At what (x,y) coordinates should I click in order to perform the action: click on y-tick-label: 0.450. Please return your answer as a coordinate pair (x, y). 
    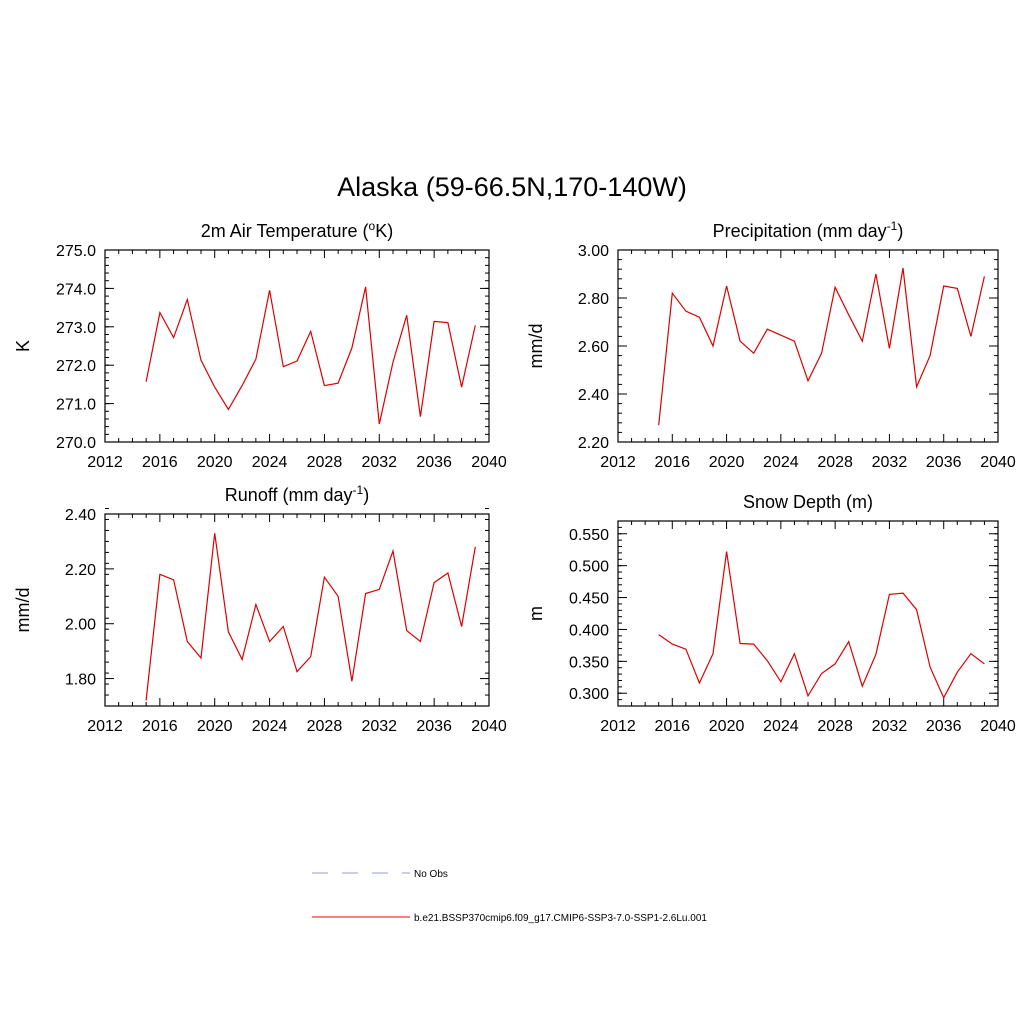
    Looking at the image, I should click on (589, 599).